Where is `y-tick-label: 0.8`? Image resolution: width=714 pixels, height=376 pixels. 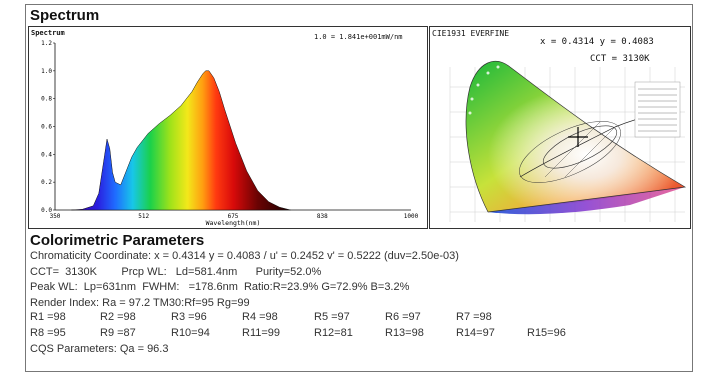 y-tick-label: 0.8 is located at coordinates (46, 99).